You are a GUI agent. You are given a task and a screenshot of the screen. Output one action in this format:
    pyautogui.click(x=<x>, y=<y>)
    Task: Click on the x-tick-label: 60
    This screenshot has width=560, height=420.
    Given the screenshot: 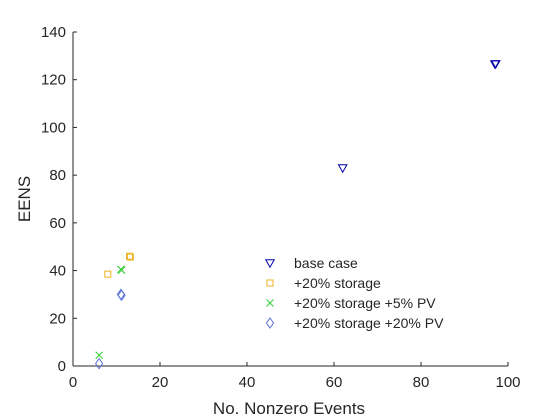 What is the action you would take?
    pyautogui.click(x=334, y=382)
    